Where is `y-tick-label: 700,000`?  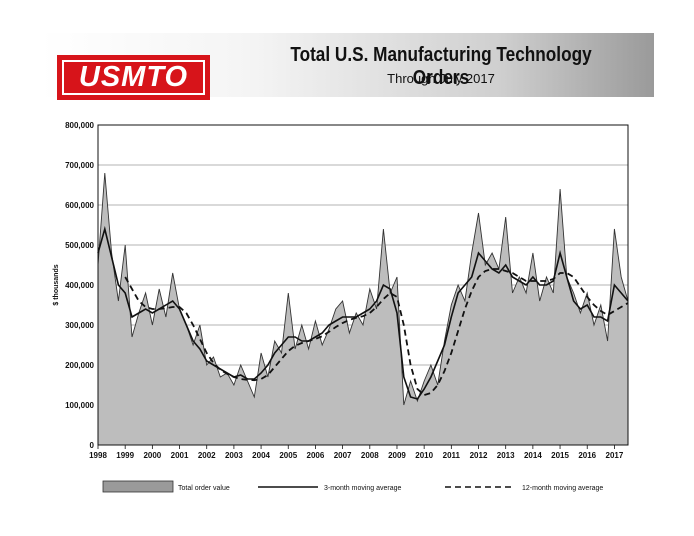 y-tick-label: 700,000 is located at coordinates (79, 165).